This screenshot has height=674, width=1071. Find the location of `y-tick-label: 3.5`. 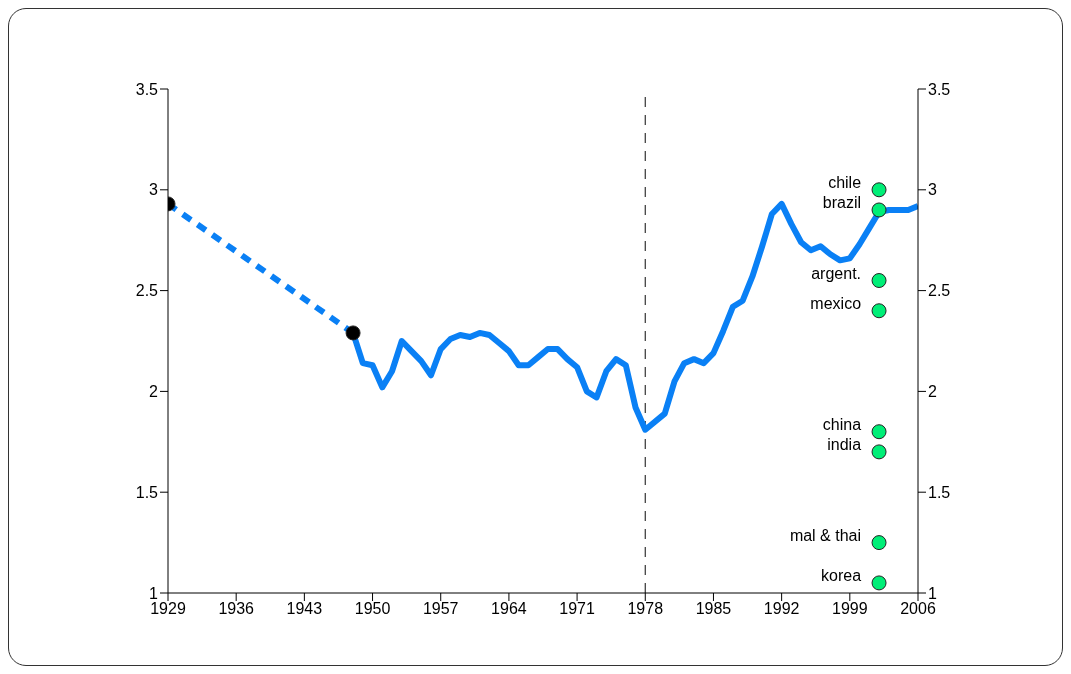

y-tick-label: 3.5 is located at coordinates (147, 89).